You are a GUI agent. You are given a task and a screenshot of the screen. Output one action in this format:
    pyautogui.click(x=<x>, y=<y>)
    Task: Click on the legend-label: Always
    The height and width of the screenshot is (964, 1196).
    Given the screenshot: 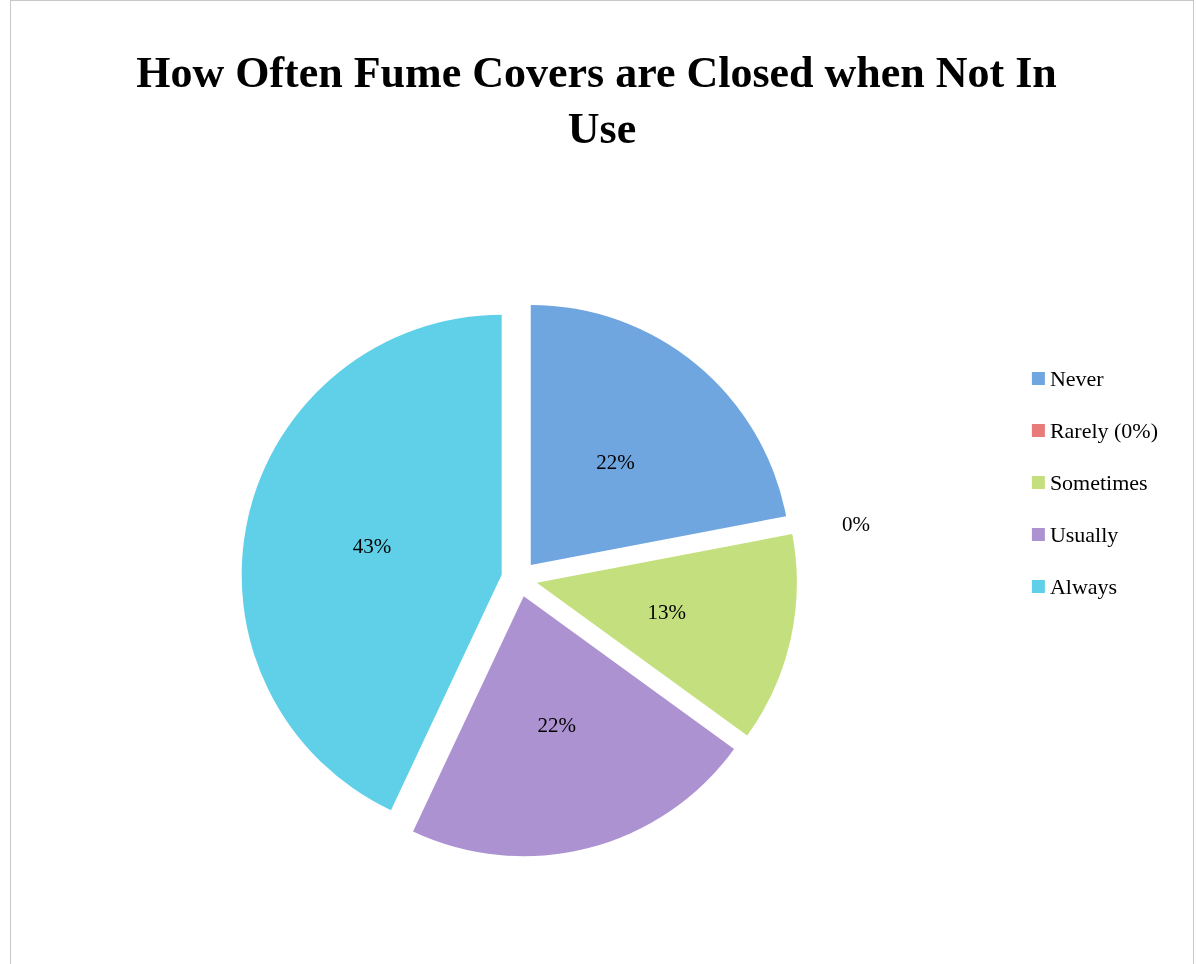 What is the action you would take?
    pyautogui.click(x=1083, y=586)
    